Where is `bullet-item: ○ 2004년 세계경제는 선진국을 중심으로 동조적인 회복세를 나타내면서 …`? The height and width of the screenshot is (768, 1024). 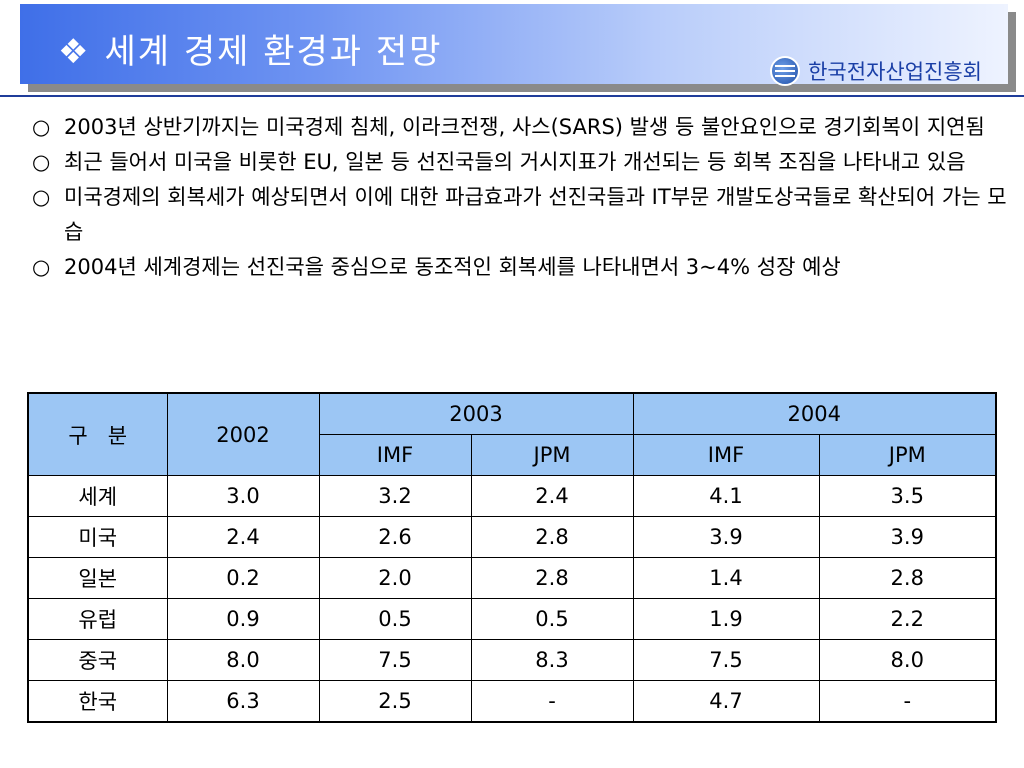
bullet-item: ○ 2004년 세계경제는 선진국을 중심으로 동조적인 회복세를 나타내면서 … is located at coordinates (519, 267).